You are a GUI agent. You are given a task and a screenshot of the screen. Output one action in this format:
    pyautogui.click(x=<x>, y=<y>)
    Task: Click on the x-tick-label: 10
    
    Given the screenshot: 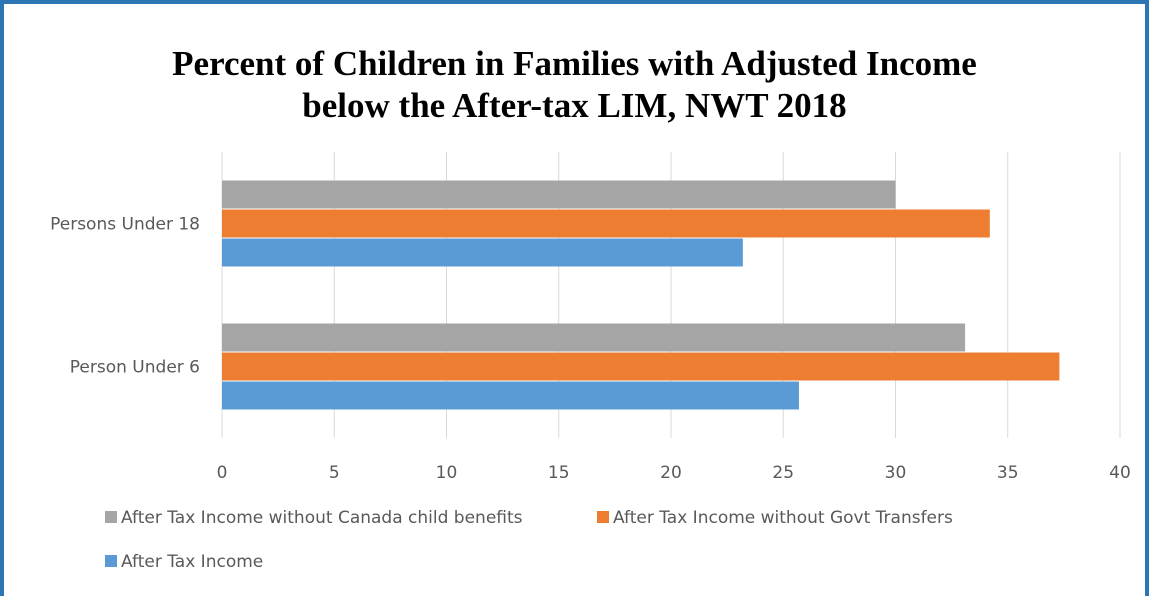 What is the action you would take?
    pyautogui.click(x=447, y=473)
    